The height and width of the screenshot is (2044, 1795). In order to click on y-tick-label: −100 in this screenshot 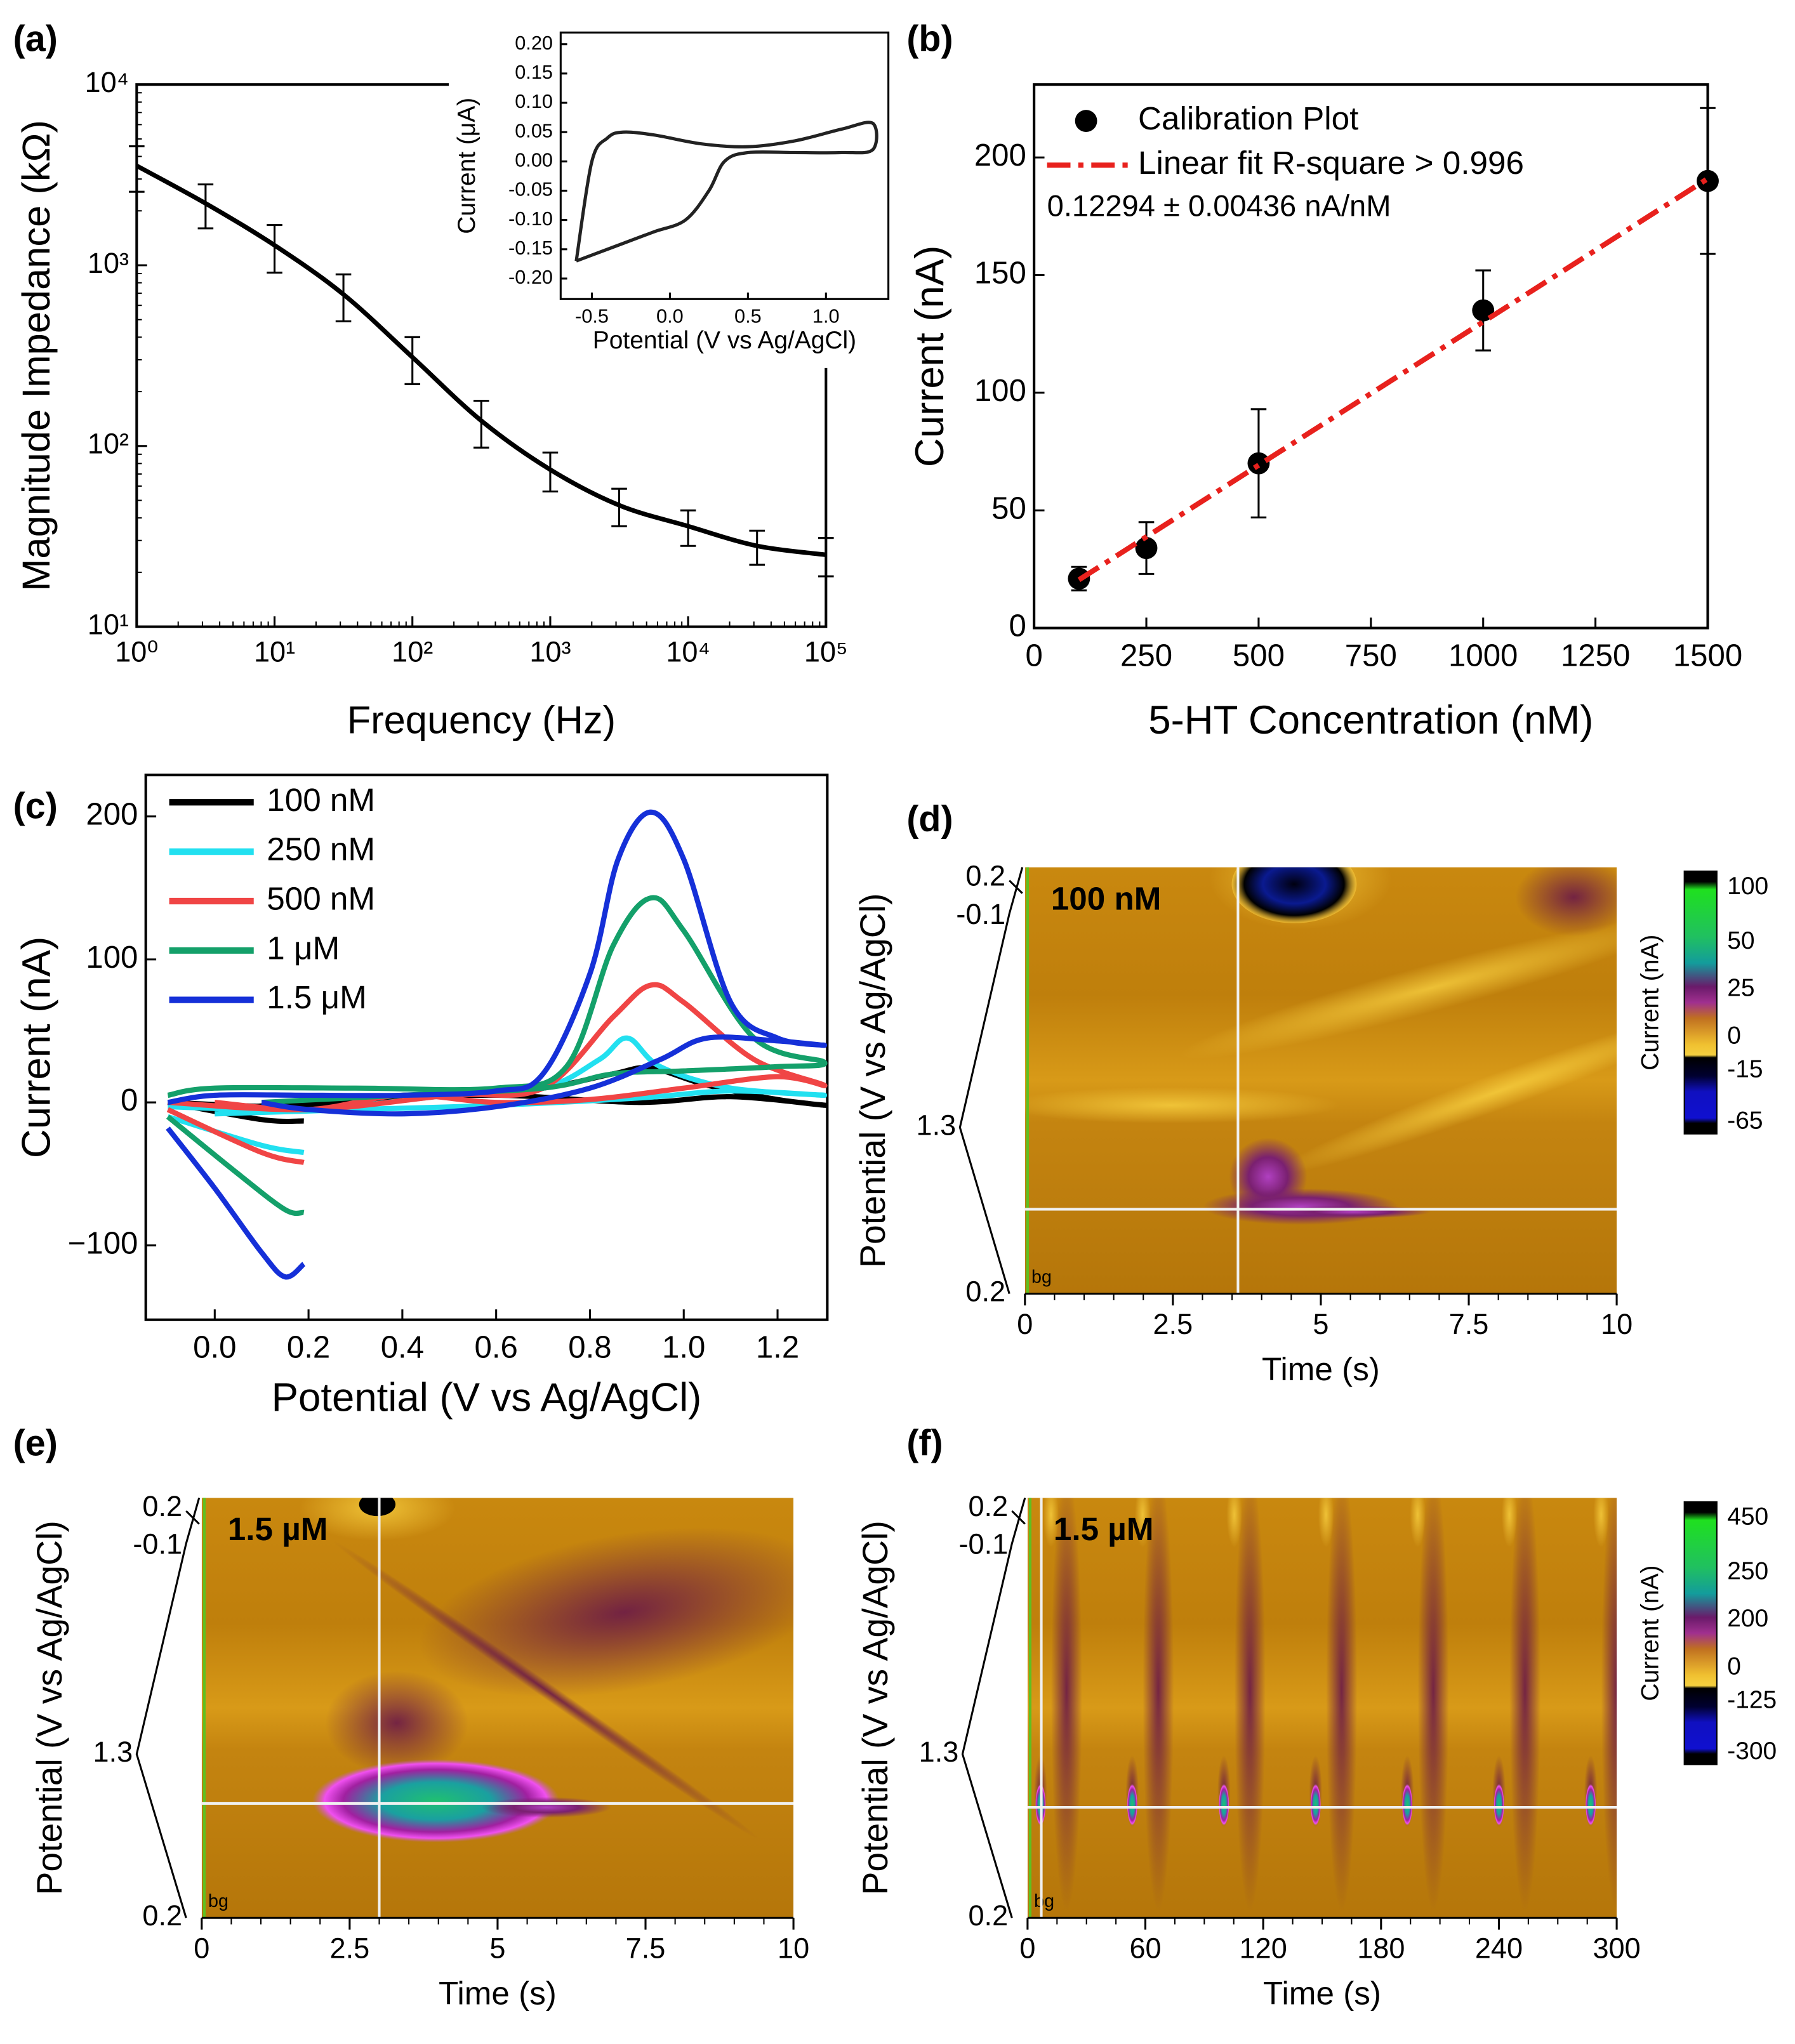, I will do `click(103, 1243)`.